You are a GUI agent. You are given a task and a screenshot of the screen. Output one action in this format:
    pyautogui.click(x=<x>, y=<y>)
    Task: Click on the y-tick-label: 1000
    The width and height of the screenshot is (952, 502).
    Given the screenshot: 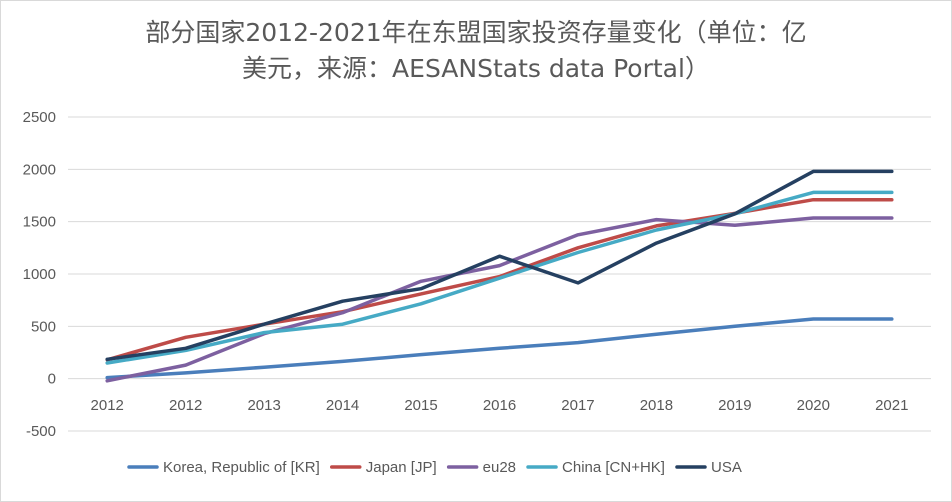 What is the action you would take?
    pyautogui.click(x=39, y=274)
    